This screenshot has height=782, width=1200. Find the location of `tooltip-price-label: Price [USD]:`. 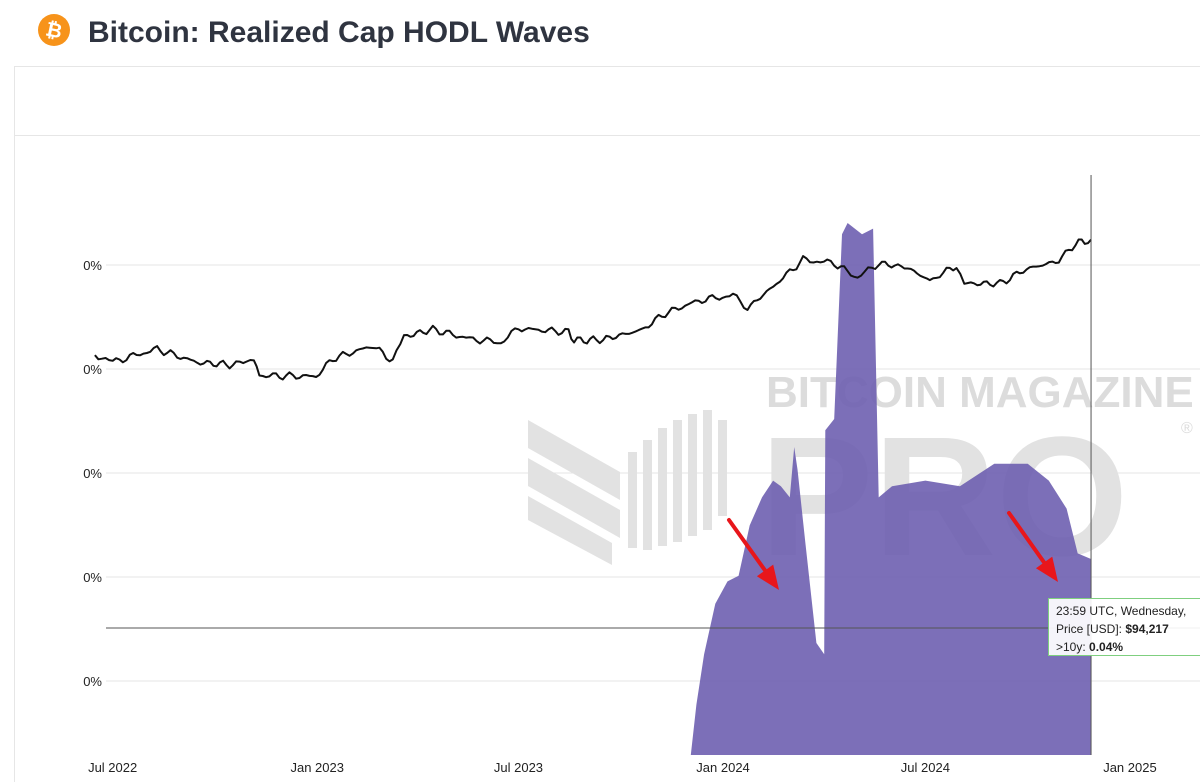

tooltip-price-label: Price [USD]: is located at coordinates (1089, 629).